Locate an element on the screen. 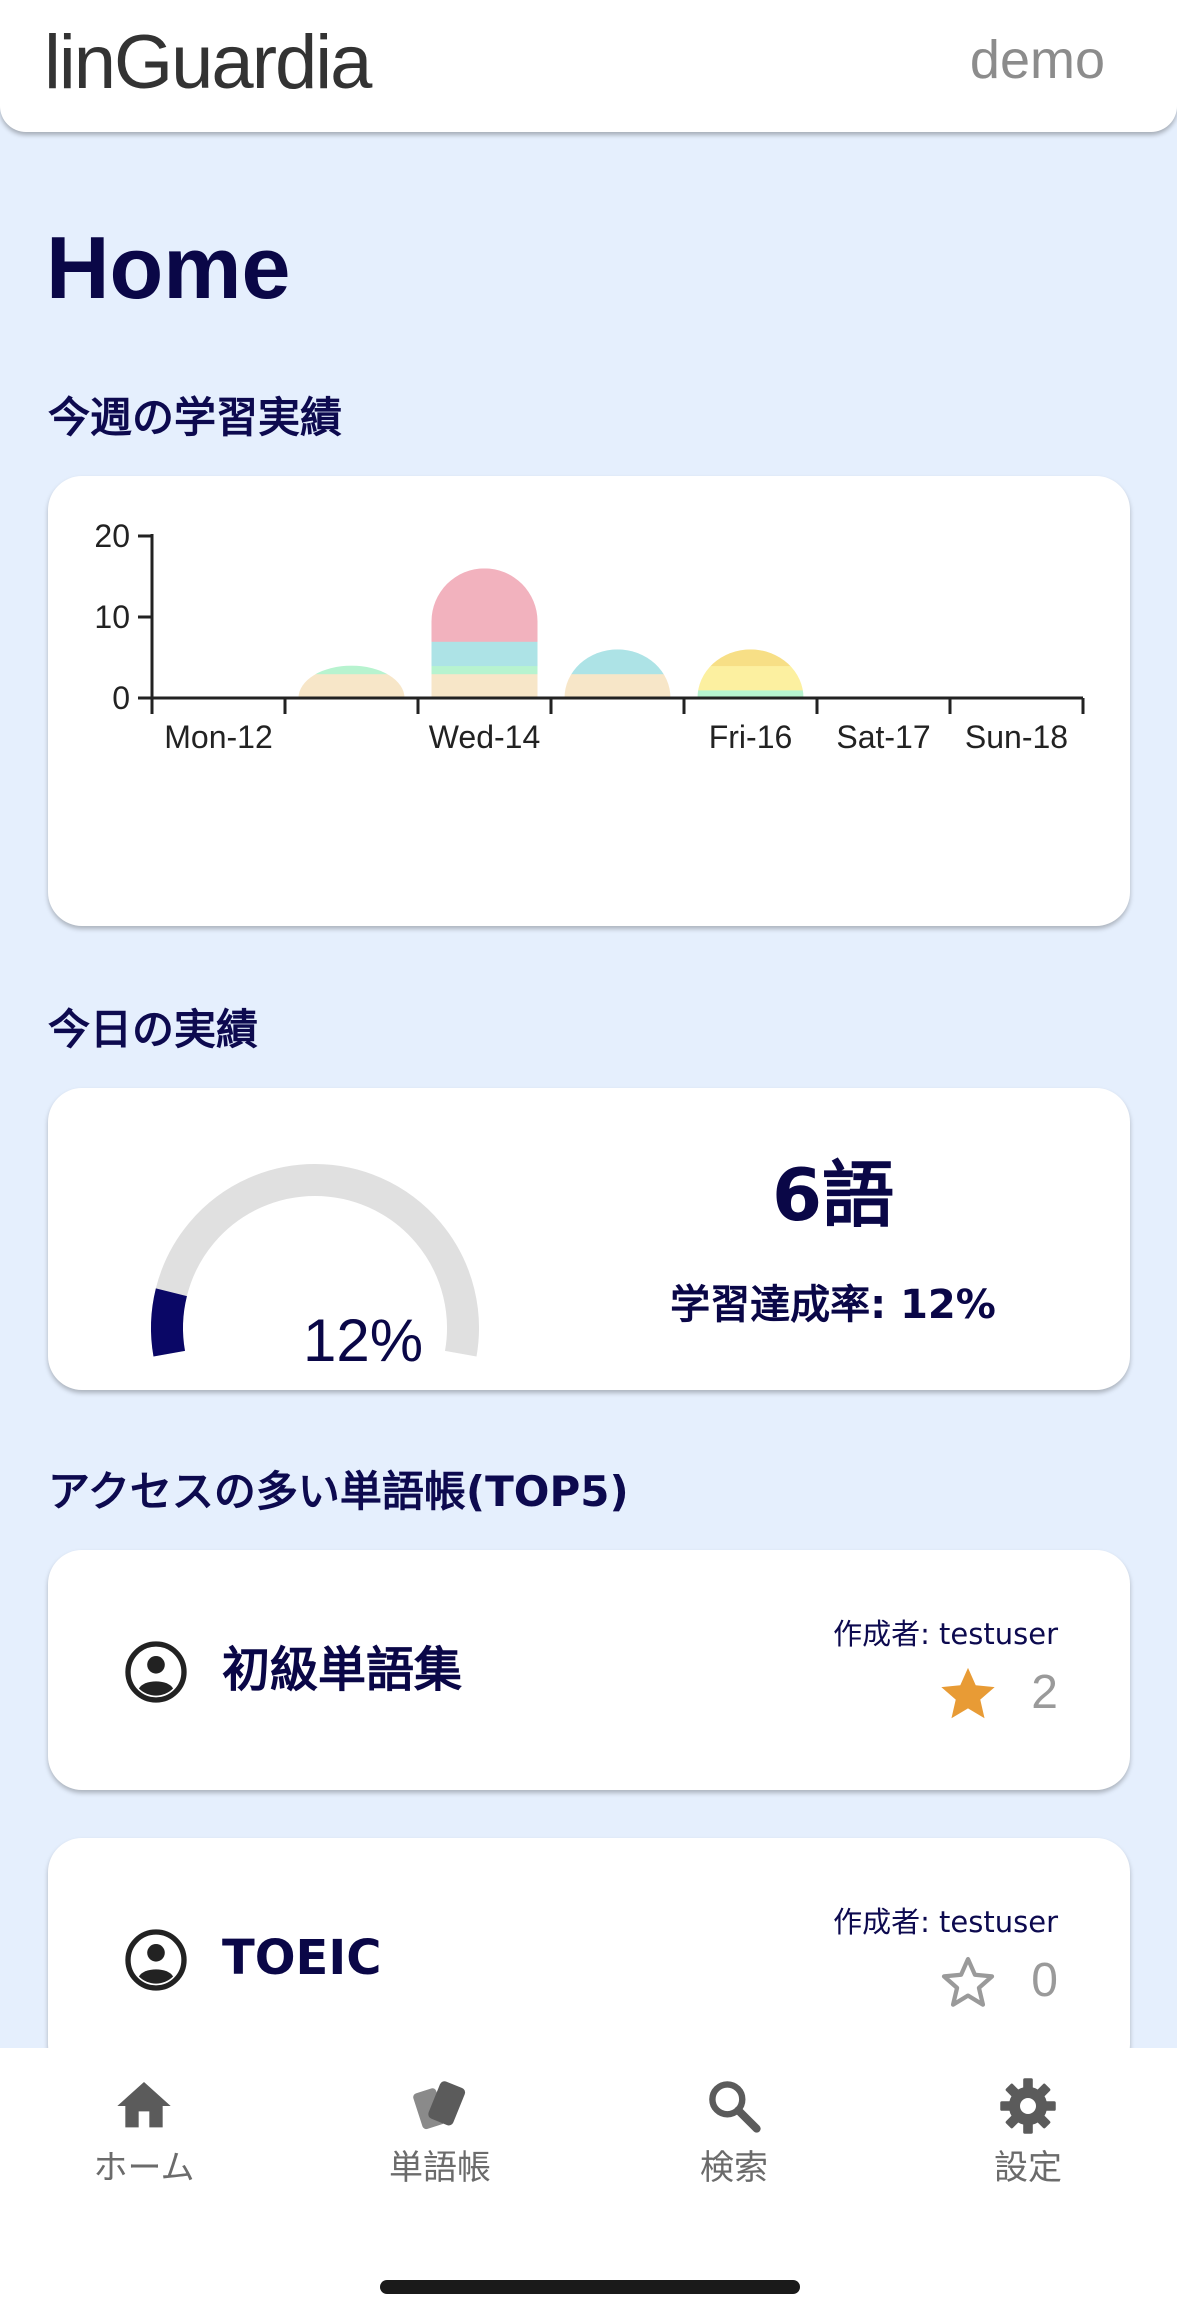  x-tick-label: Sat-17 is located at coordinates (883, 737).